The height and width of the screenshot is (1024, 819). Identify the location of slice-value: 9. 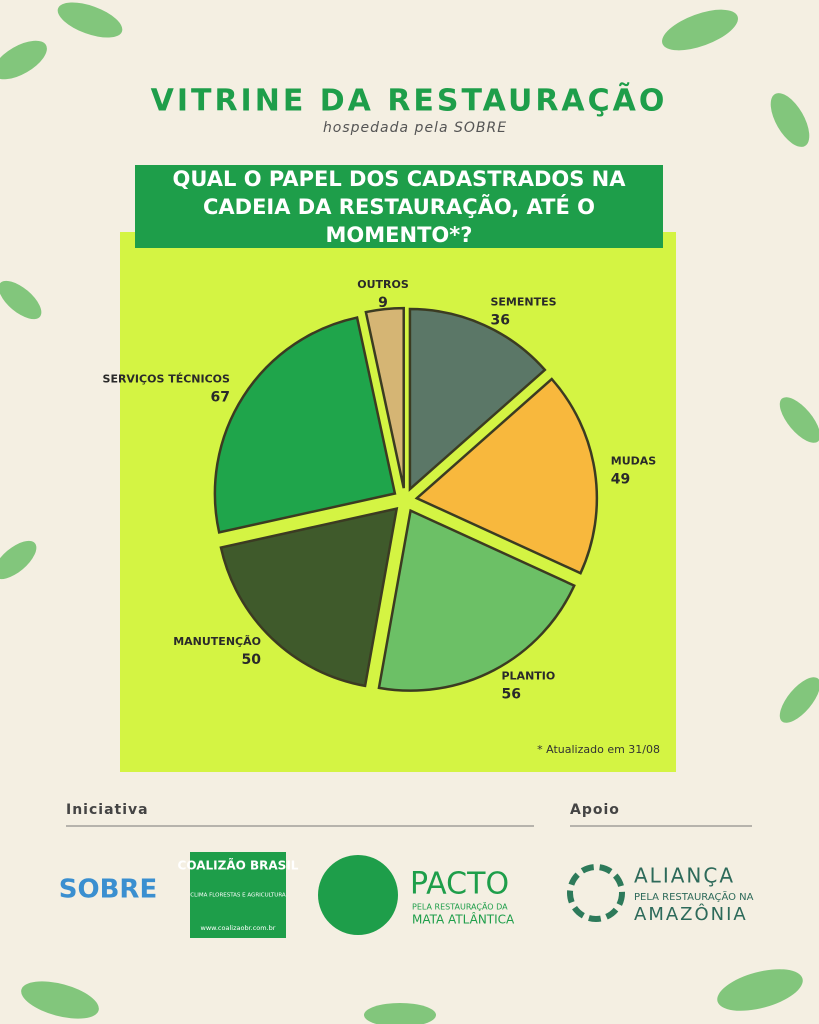
(383, 303).